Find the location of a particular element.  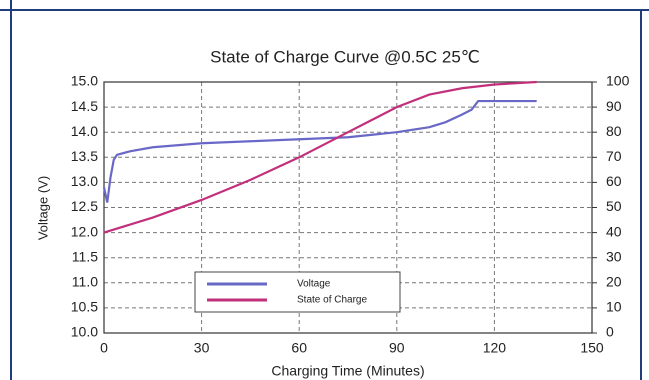

y-tick-label: 10.0 is located at coordinates (84, 332).